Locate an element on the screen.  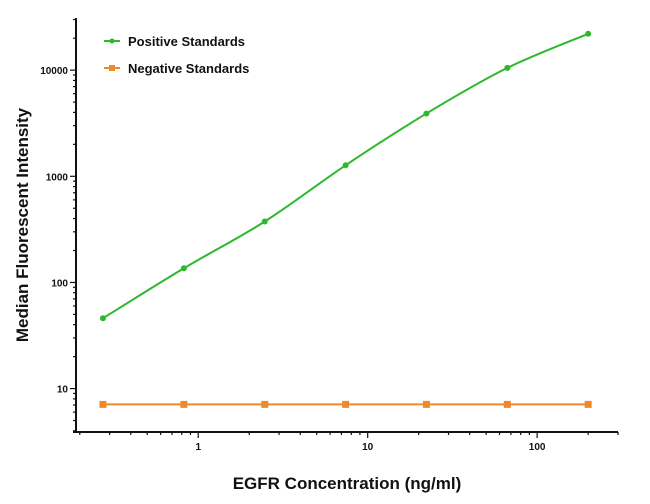
legend: Positive Standards Negative Standards is located at coordinates (176, 55).